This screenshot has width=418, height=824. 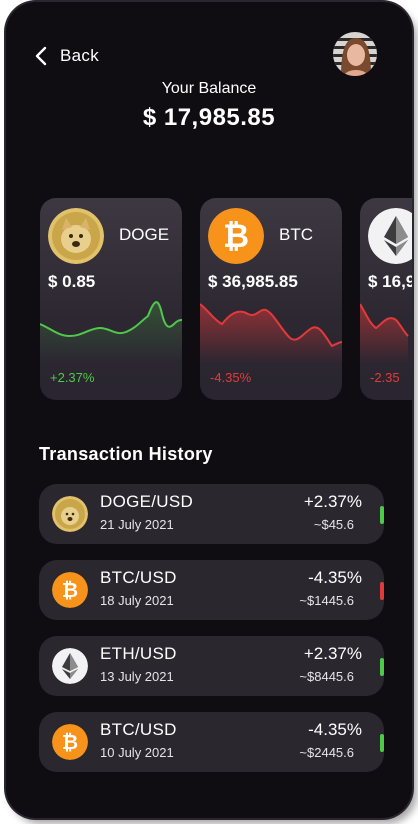 What do you see at coordinates (211, 590) in the screenshot?
I see `transaction-row: ₿ BTC/USD 18 July 2021 -4.35% ~$1445.6` at bounding box center [211, 590].